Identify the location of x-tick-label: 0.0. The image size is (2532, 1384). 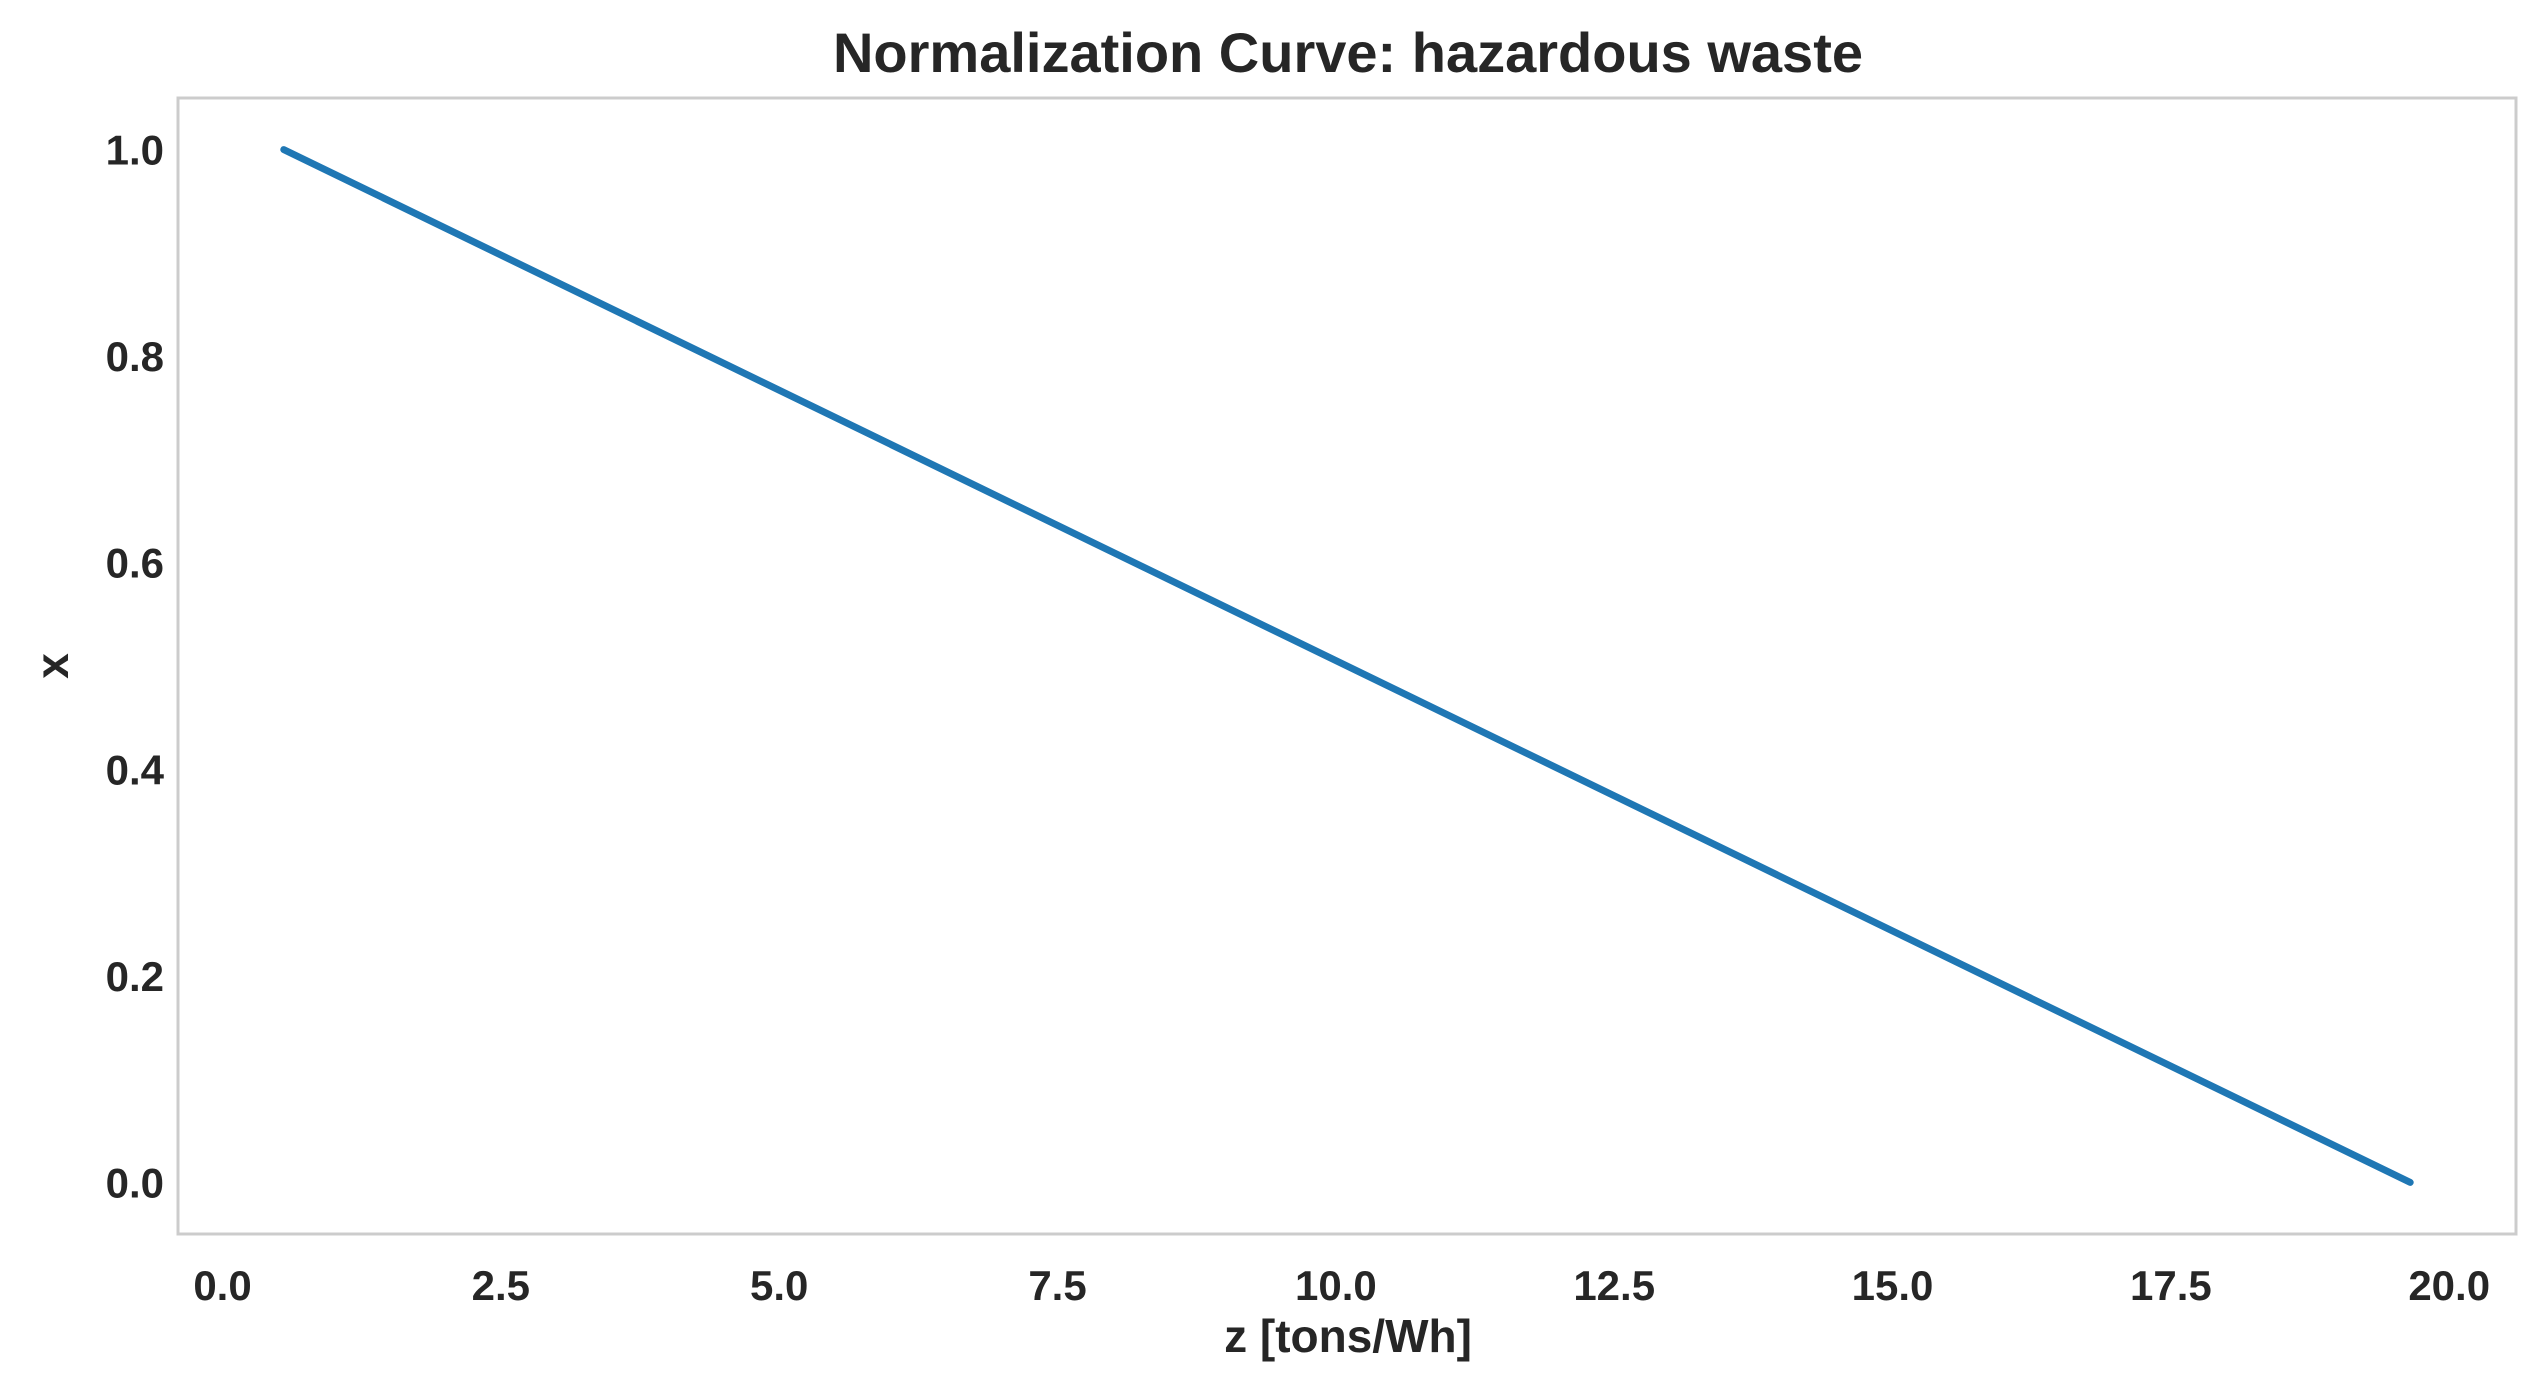
(222, 1285).